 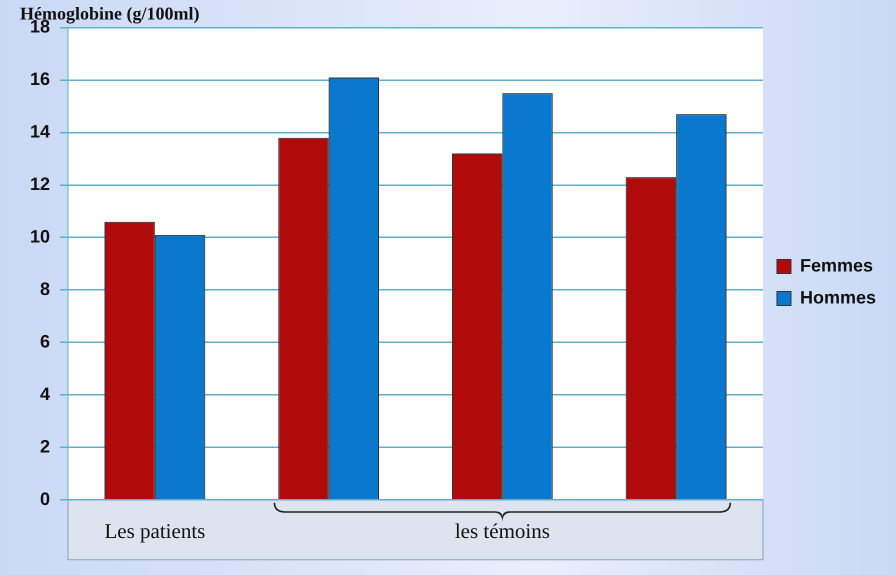 What do you see at coordinates (45, 394) in the screenshot?
I see `y-tick-label: 4` at bounding box center [45, 394].